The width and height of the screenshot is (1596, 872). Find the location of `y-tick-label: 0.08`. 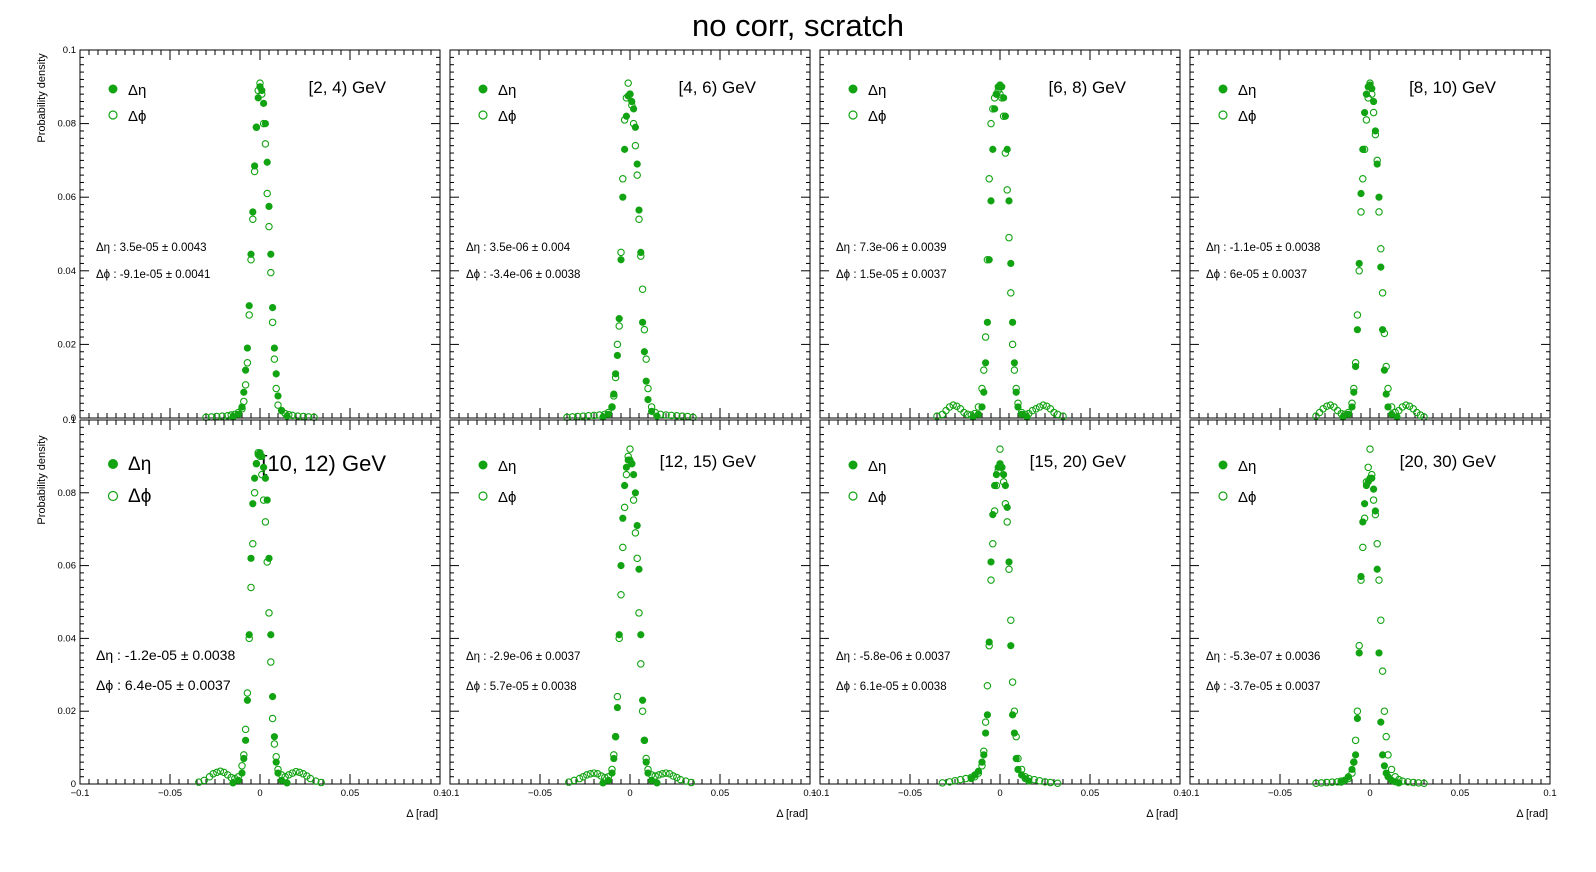

y-tick-label: 0.08 is located at coordinates (67, 493).